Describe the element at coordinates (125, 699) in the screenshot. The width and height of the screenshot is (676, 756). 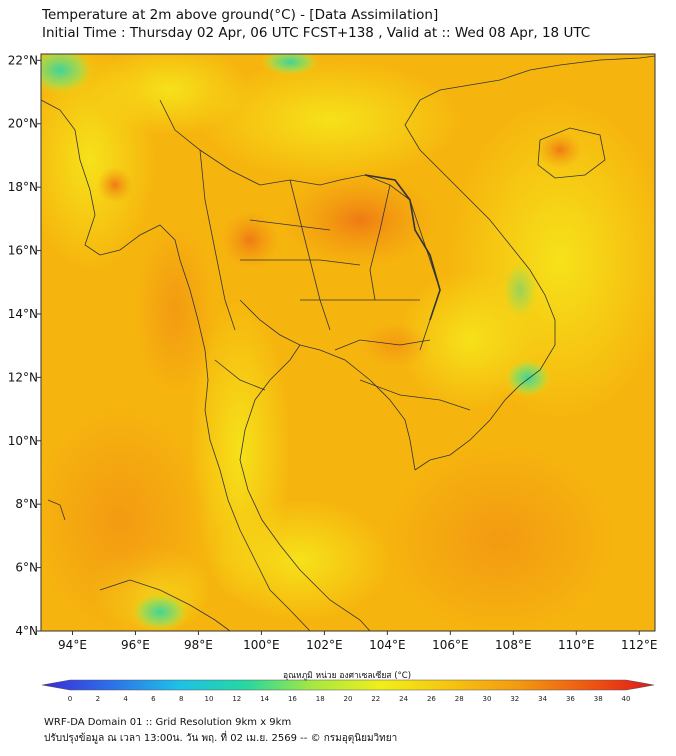
I see `colorbar-tick-label: 4` at that location.